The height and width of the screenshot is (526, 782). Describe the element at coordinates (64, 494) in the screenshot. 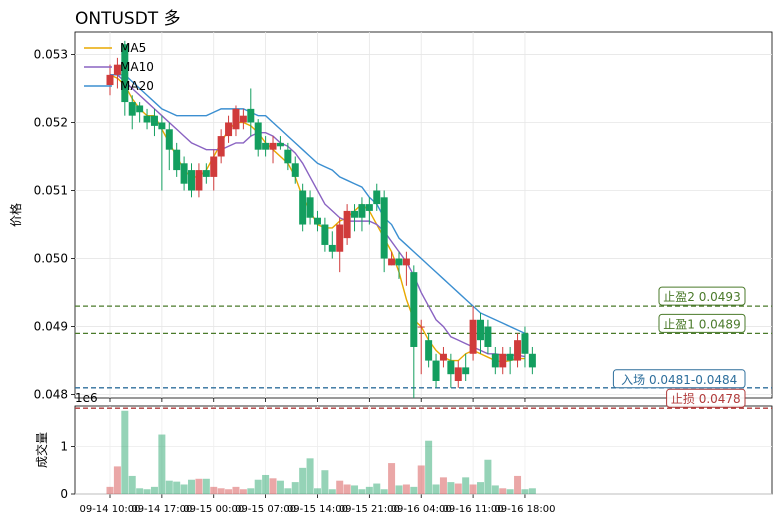

I see `volume-tick-label: 0` at that location.